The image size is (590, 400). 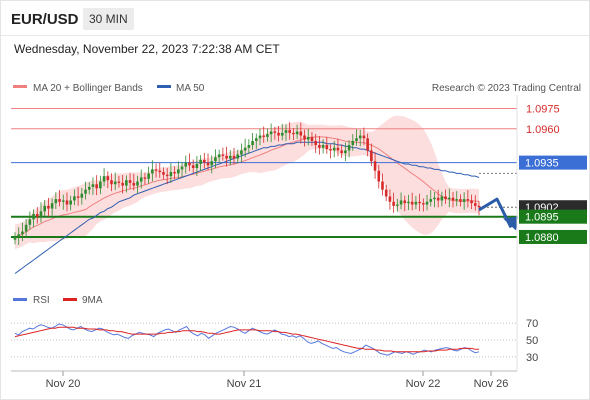 I want to click on timeframe-badge: 30 MIN, so click(x=108, y=19).